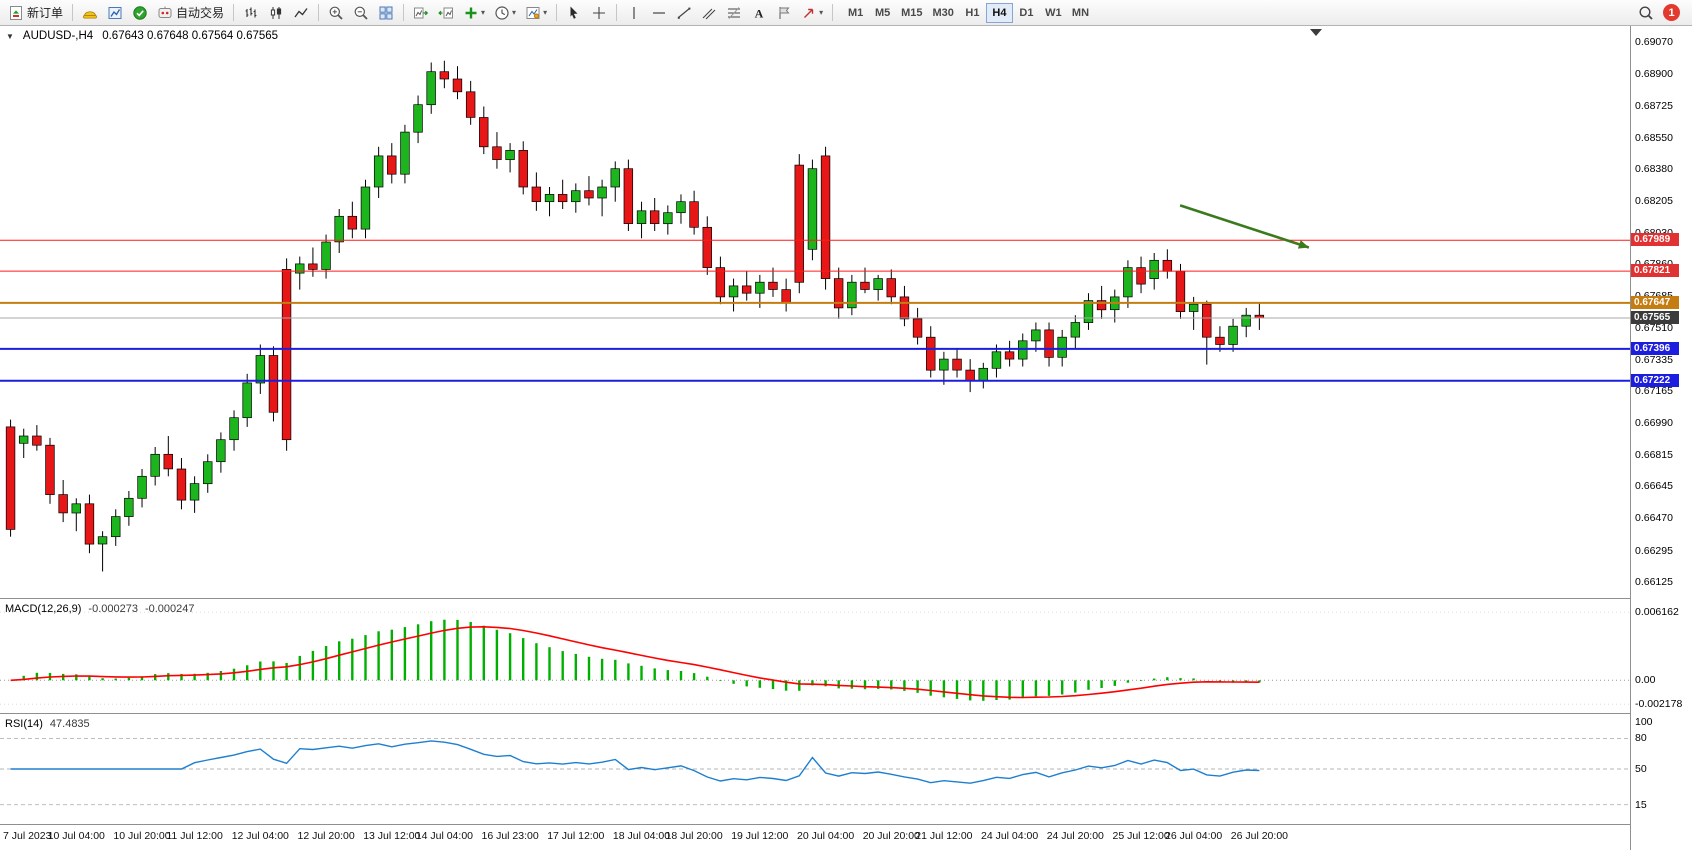 This screenshot has width=1692, height=851. Describe the element at coordinates (421, 13) in the screenshot. I see `auto-scroll-button` at that location.